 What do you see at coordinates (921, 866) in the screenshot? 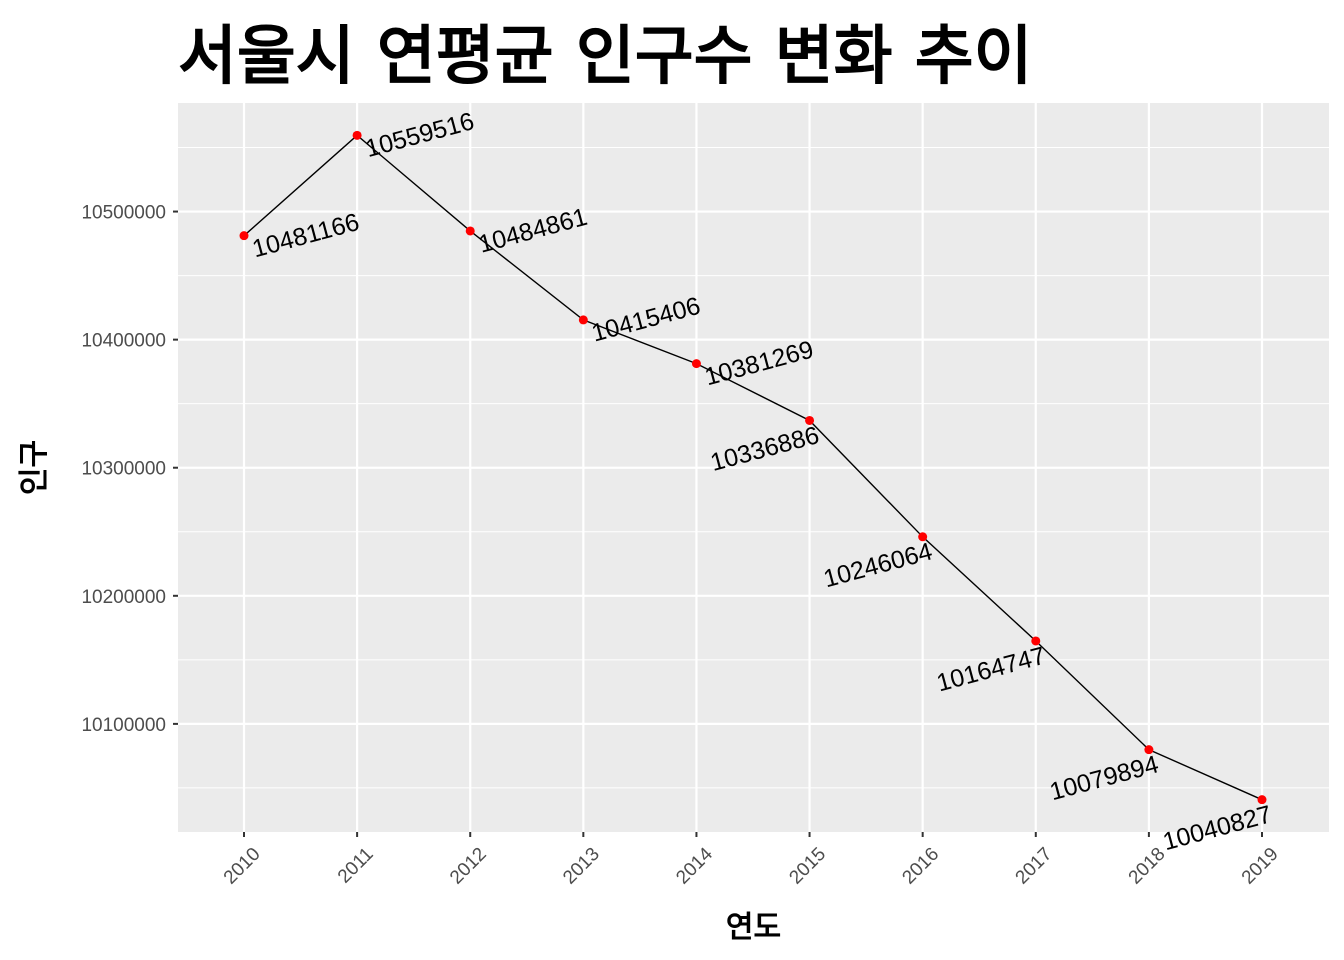
I see `x-tick-label: 2016` at bounding box center [921, 866].